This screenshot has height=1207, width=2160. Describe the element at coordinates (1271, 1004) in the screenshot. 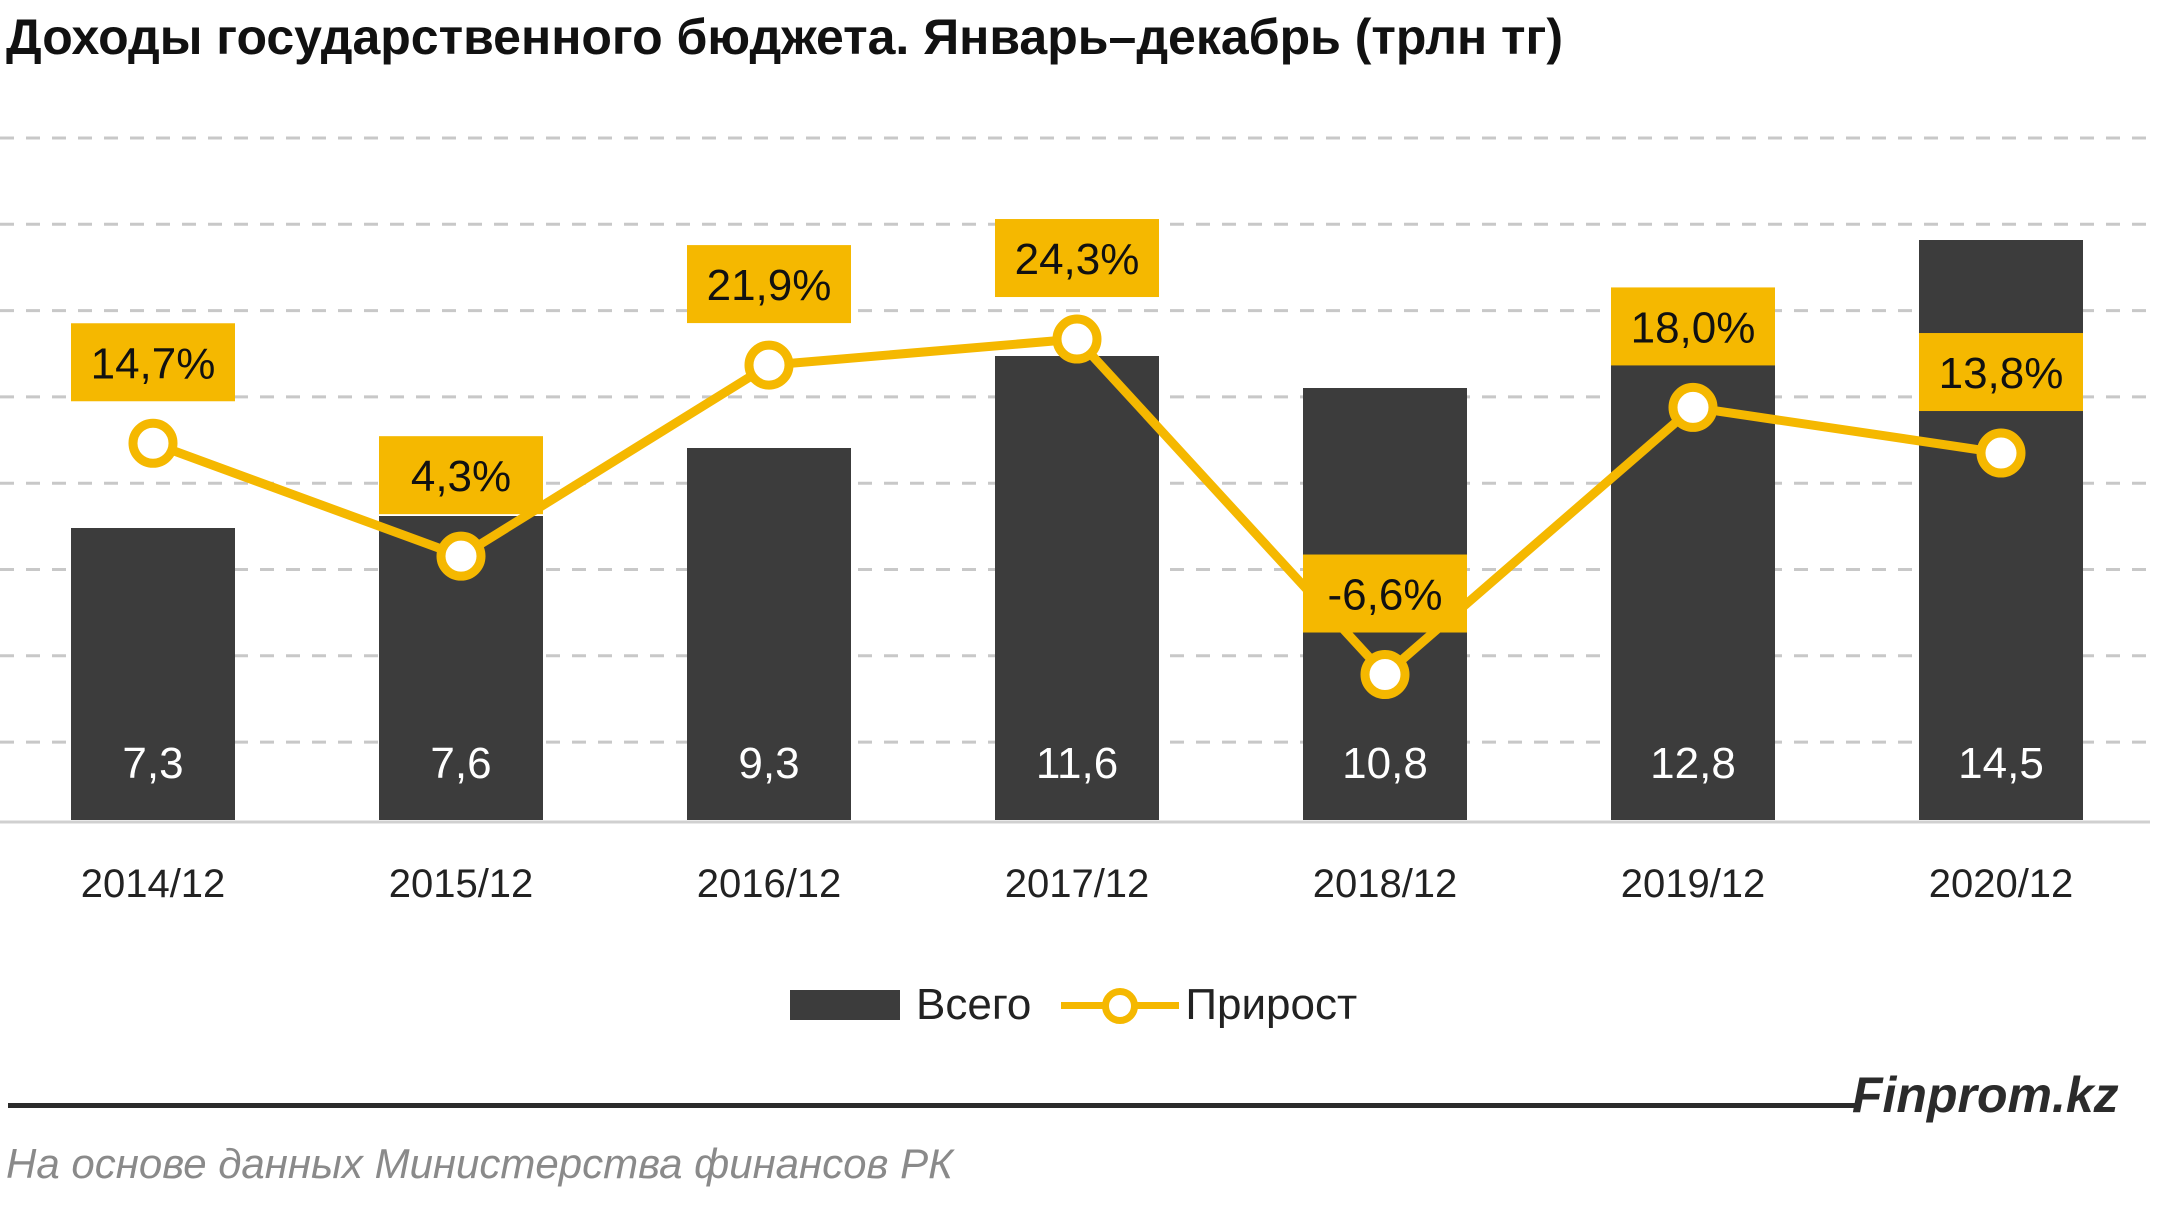

I see `legend-line-label: Прирост` at that location.